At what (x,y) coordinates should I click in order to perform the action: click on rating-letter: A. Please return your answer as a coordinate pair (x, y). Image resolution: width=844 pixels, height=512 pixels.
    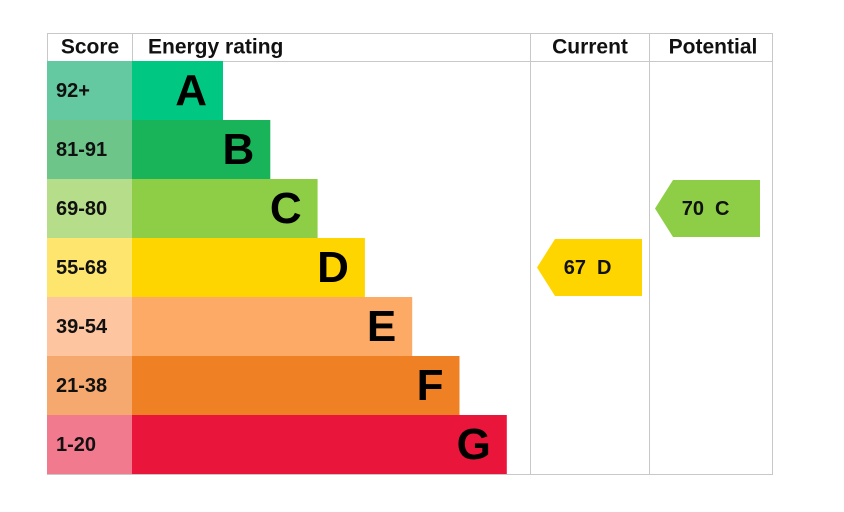
    Looking at the image, I should click on (191, 90).